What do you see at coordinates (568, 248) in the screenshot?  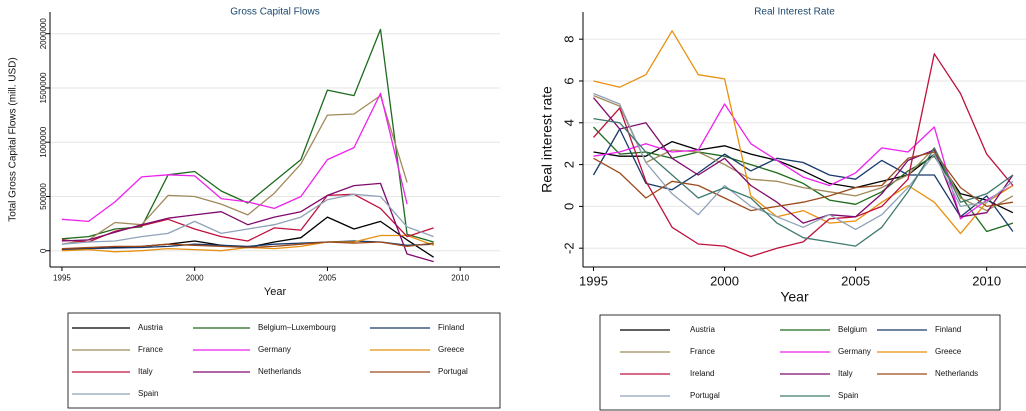 I see `y-tick-label: -2` at bounding box center [568, 248].